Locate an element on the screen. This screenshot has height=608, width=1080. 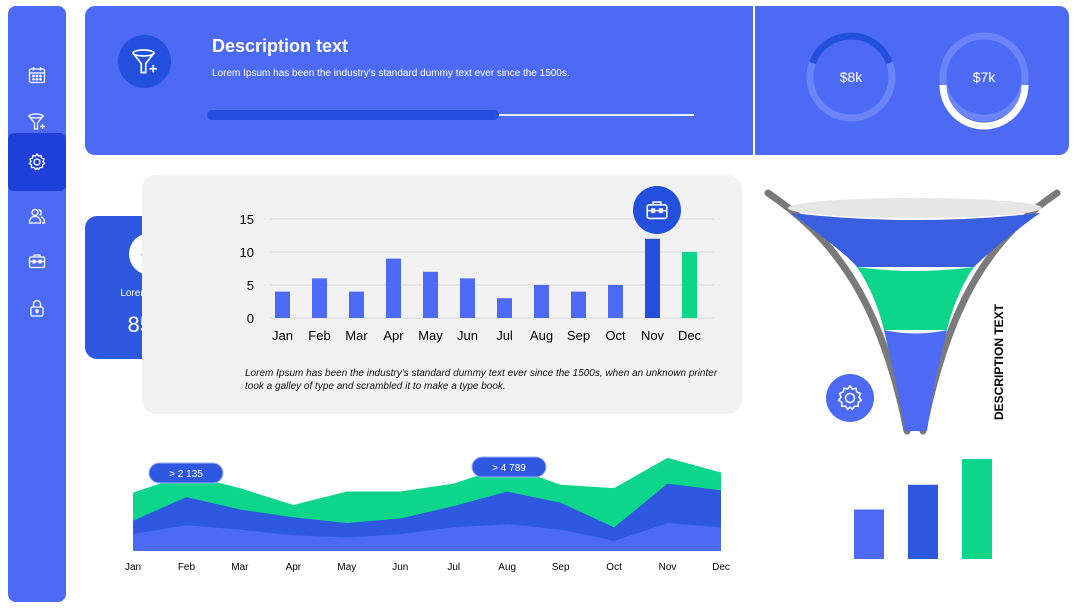
bar-oct is located at coordinates (615, 301).